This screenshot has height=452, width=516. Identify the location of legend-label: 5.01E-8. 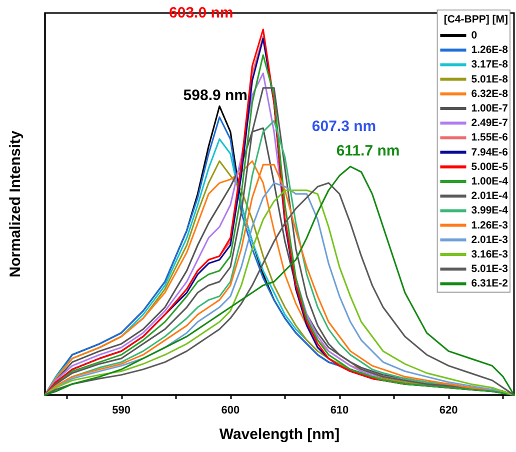
(489, 79).